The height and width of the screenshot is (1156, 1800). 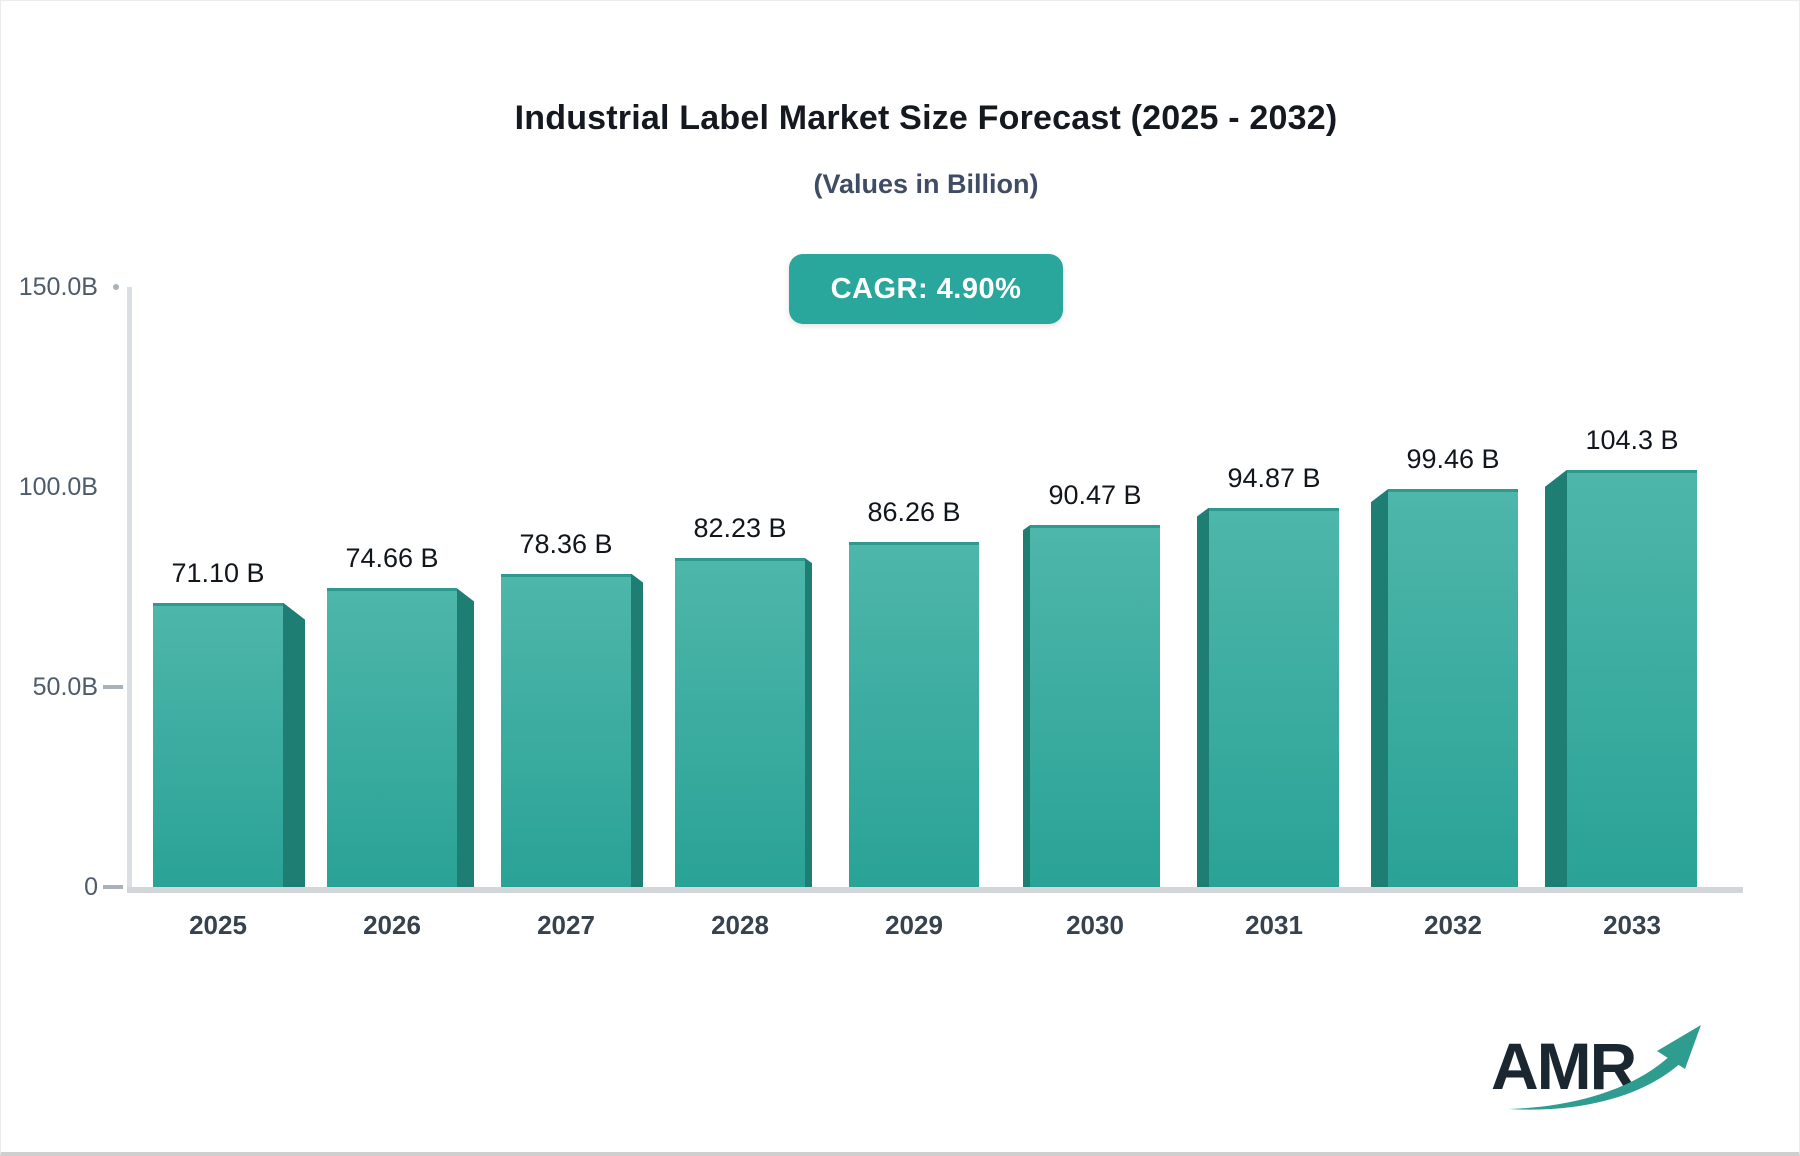 I want to click on bar-2032, so click(x=1453, y=688).